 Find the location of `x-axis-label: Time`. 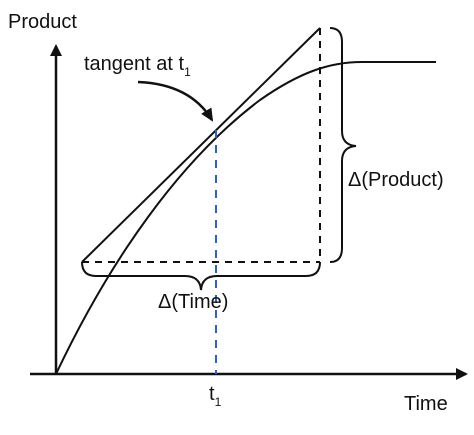

x-axis-label: Time is located at coordinates (426, 404).